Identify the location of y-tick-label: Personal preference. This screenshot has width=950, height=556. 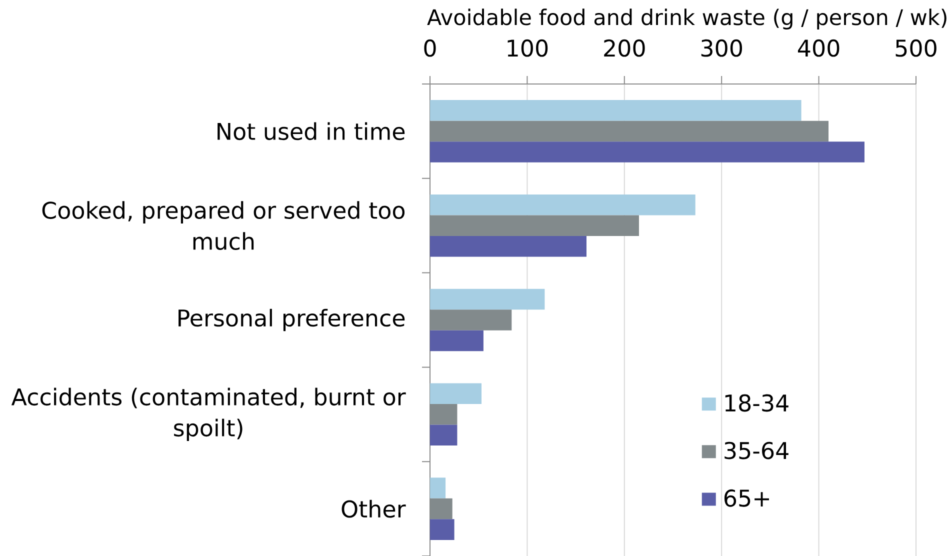
(291, 320).